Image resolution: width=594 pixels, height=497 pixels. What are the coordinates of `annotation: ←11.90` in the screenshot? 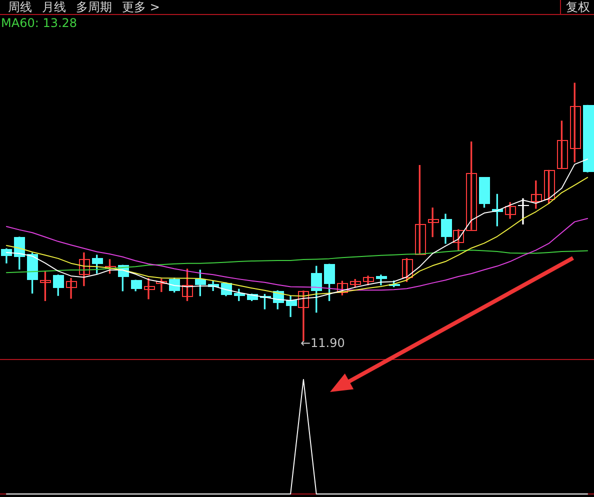 It's located at (322, 343).